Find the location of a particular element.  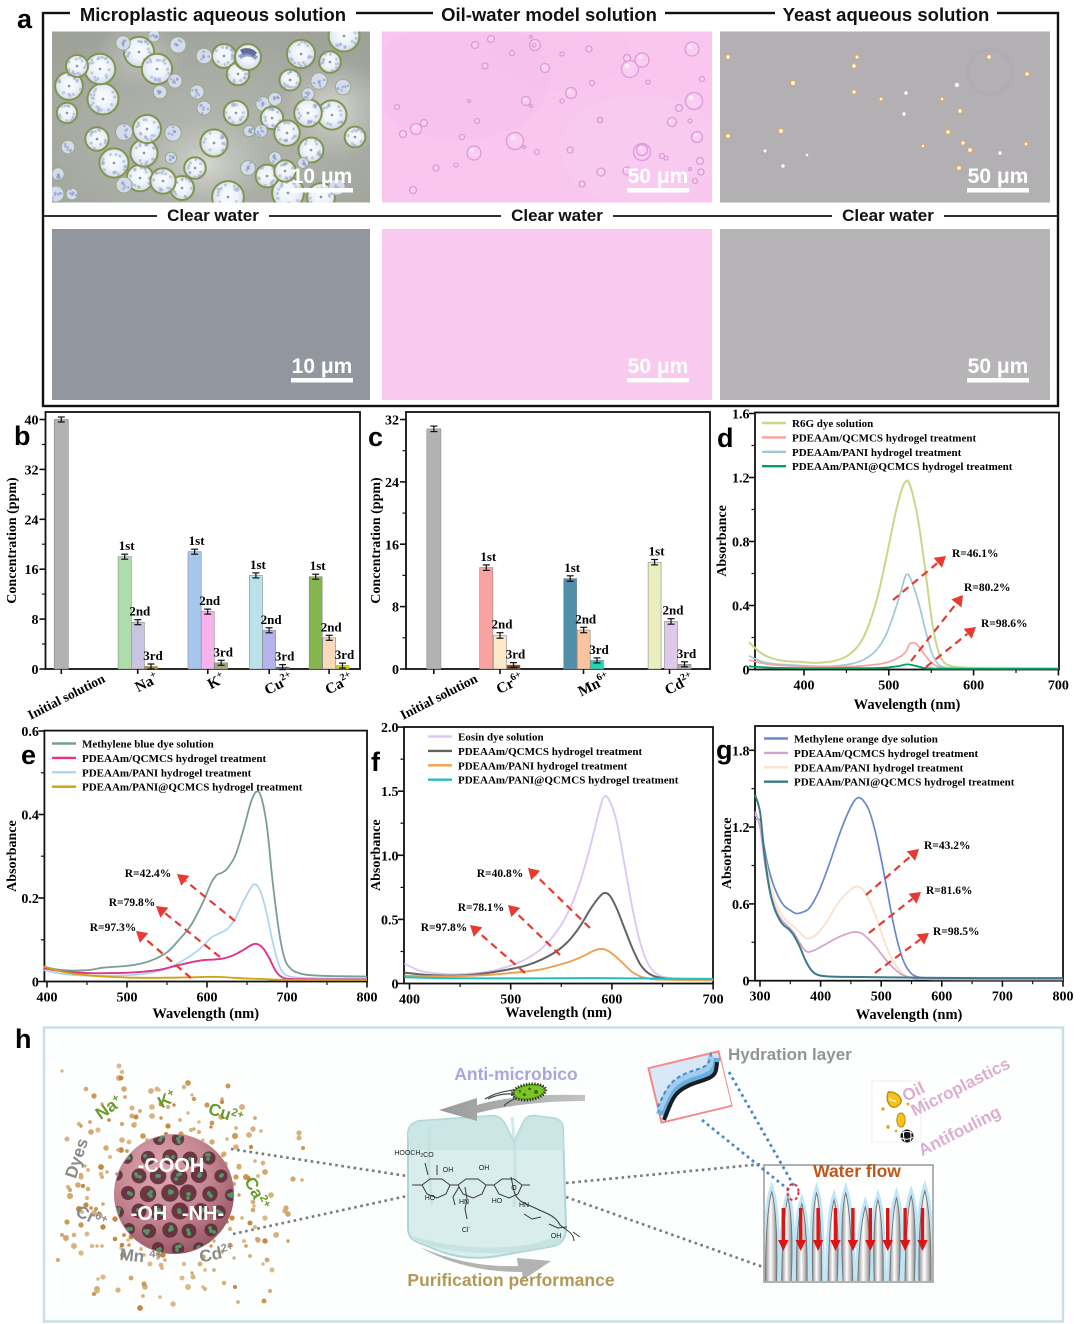

svg-text: f is located at coordinates (376, 762).